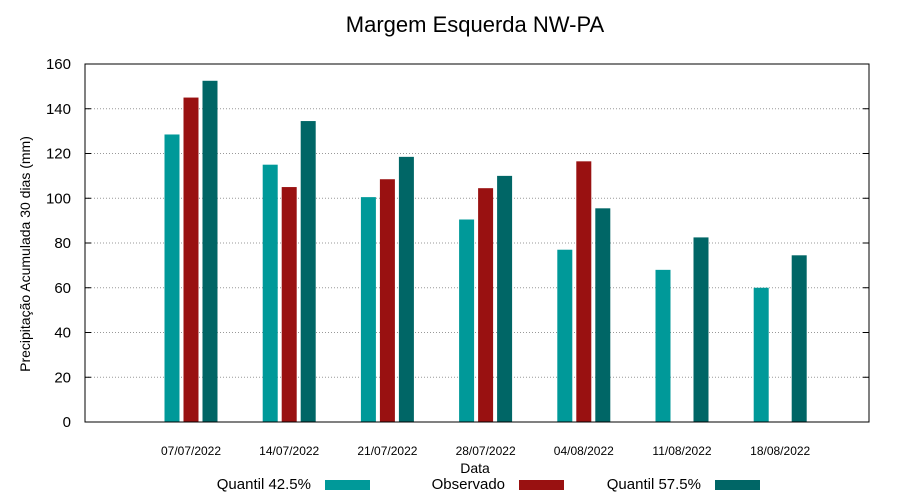 This screenshot has width=900, height=500. Describe the element at coordinates (584, 451) in the screenshot. I see `x-tick-label: 04/08/2022` at that location.